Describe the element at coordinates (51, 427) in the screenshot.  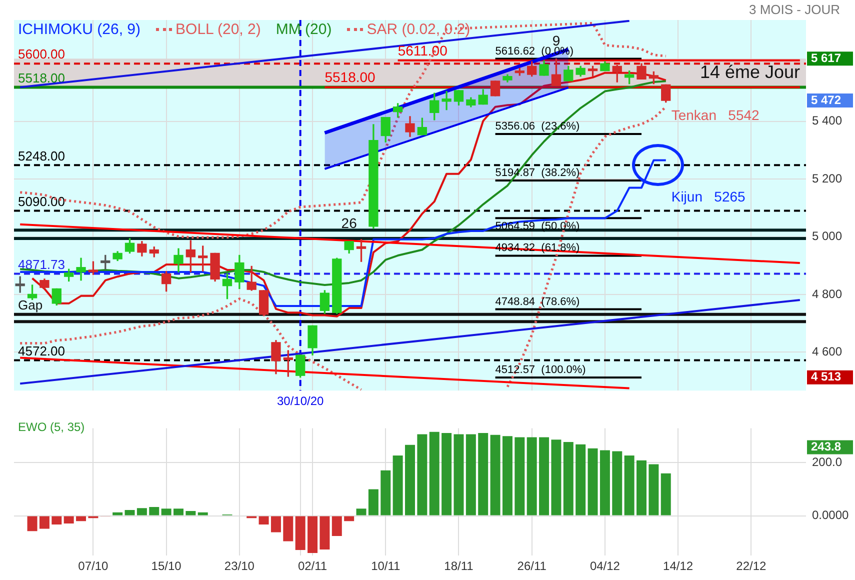
I see `text: EWO (5, 35)` at that location.